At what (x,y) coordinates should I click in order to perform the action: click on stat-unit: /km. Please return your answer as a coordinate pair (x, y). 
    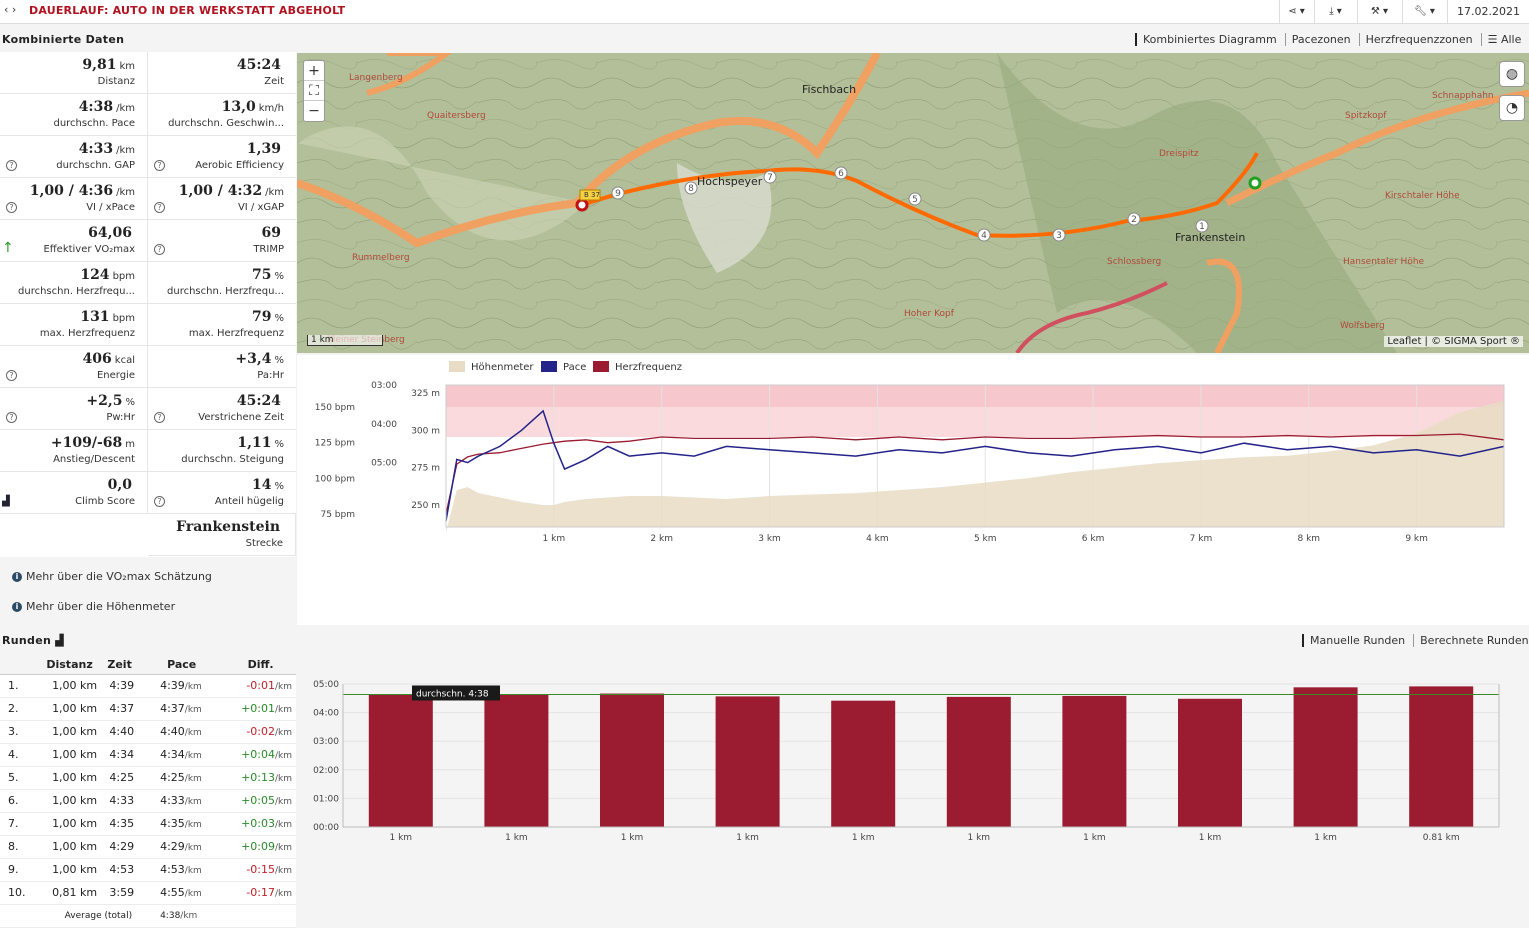
    Looking at the image, I should click on (125, 108).